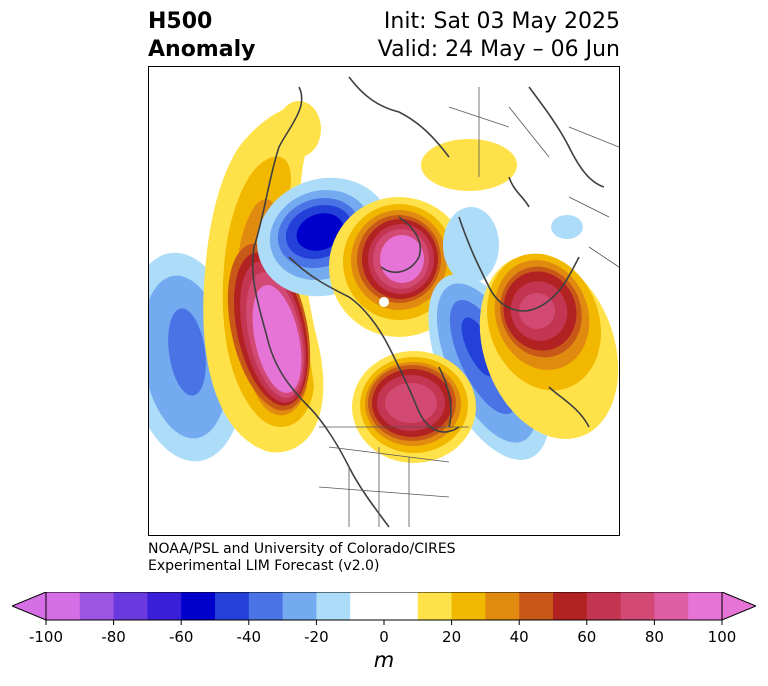 The width and height of the screenshot is (768, 686). Describe the element at coordinates (29, 606) in the screenshot. I see `colorbar-under-arrow` at that location.